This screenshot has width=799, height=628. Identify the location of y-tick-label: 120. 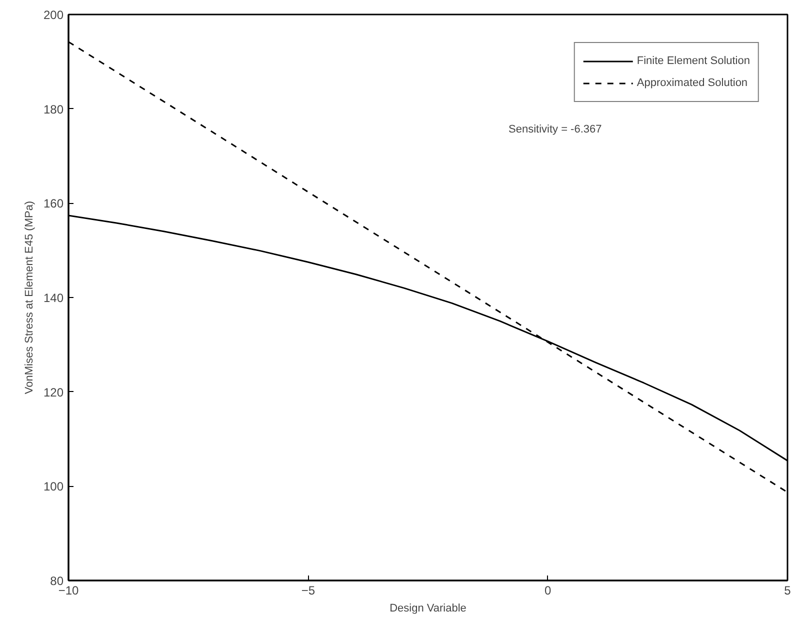
(53, 392).